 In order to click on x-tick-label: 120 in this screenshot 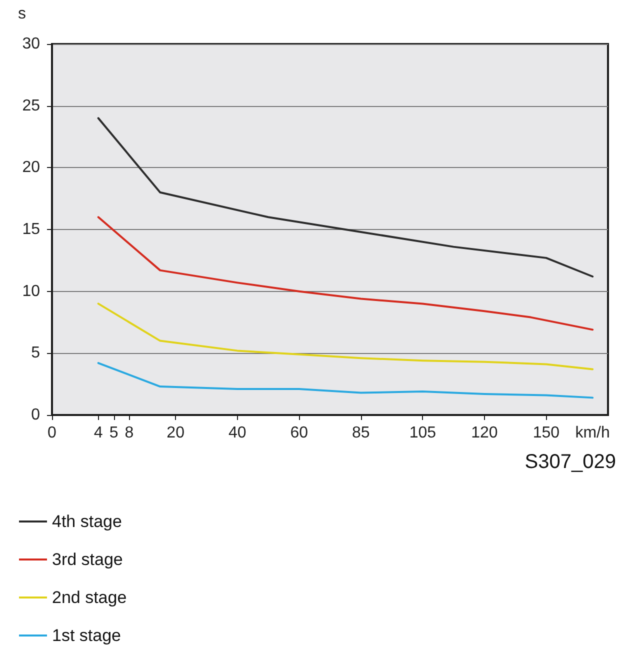, I will do `click(484, 433)`.